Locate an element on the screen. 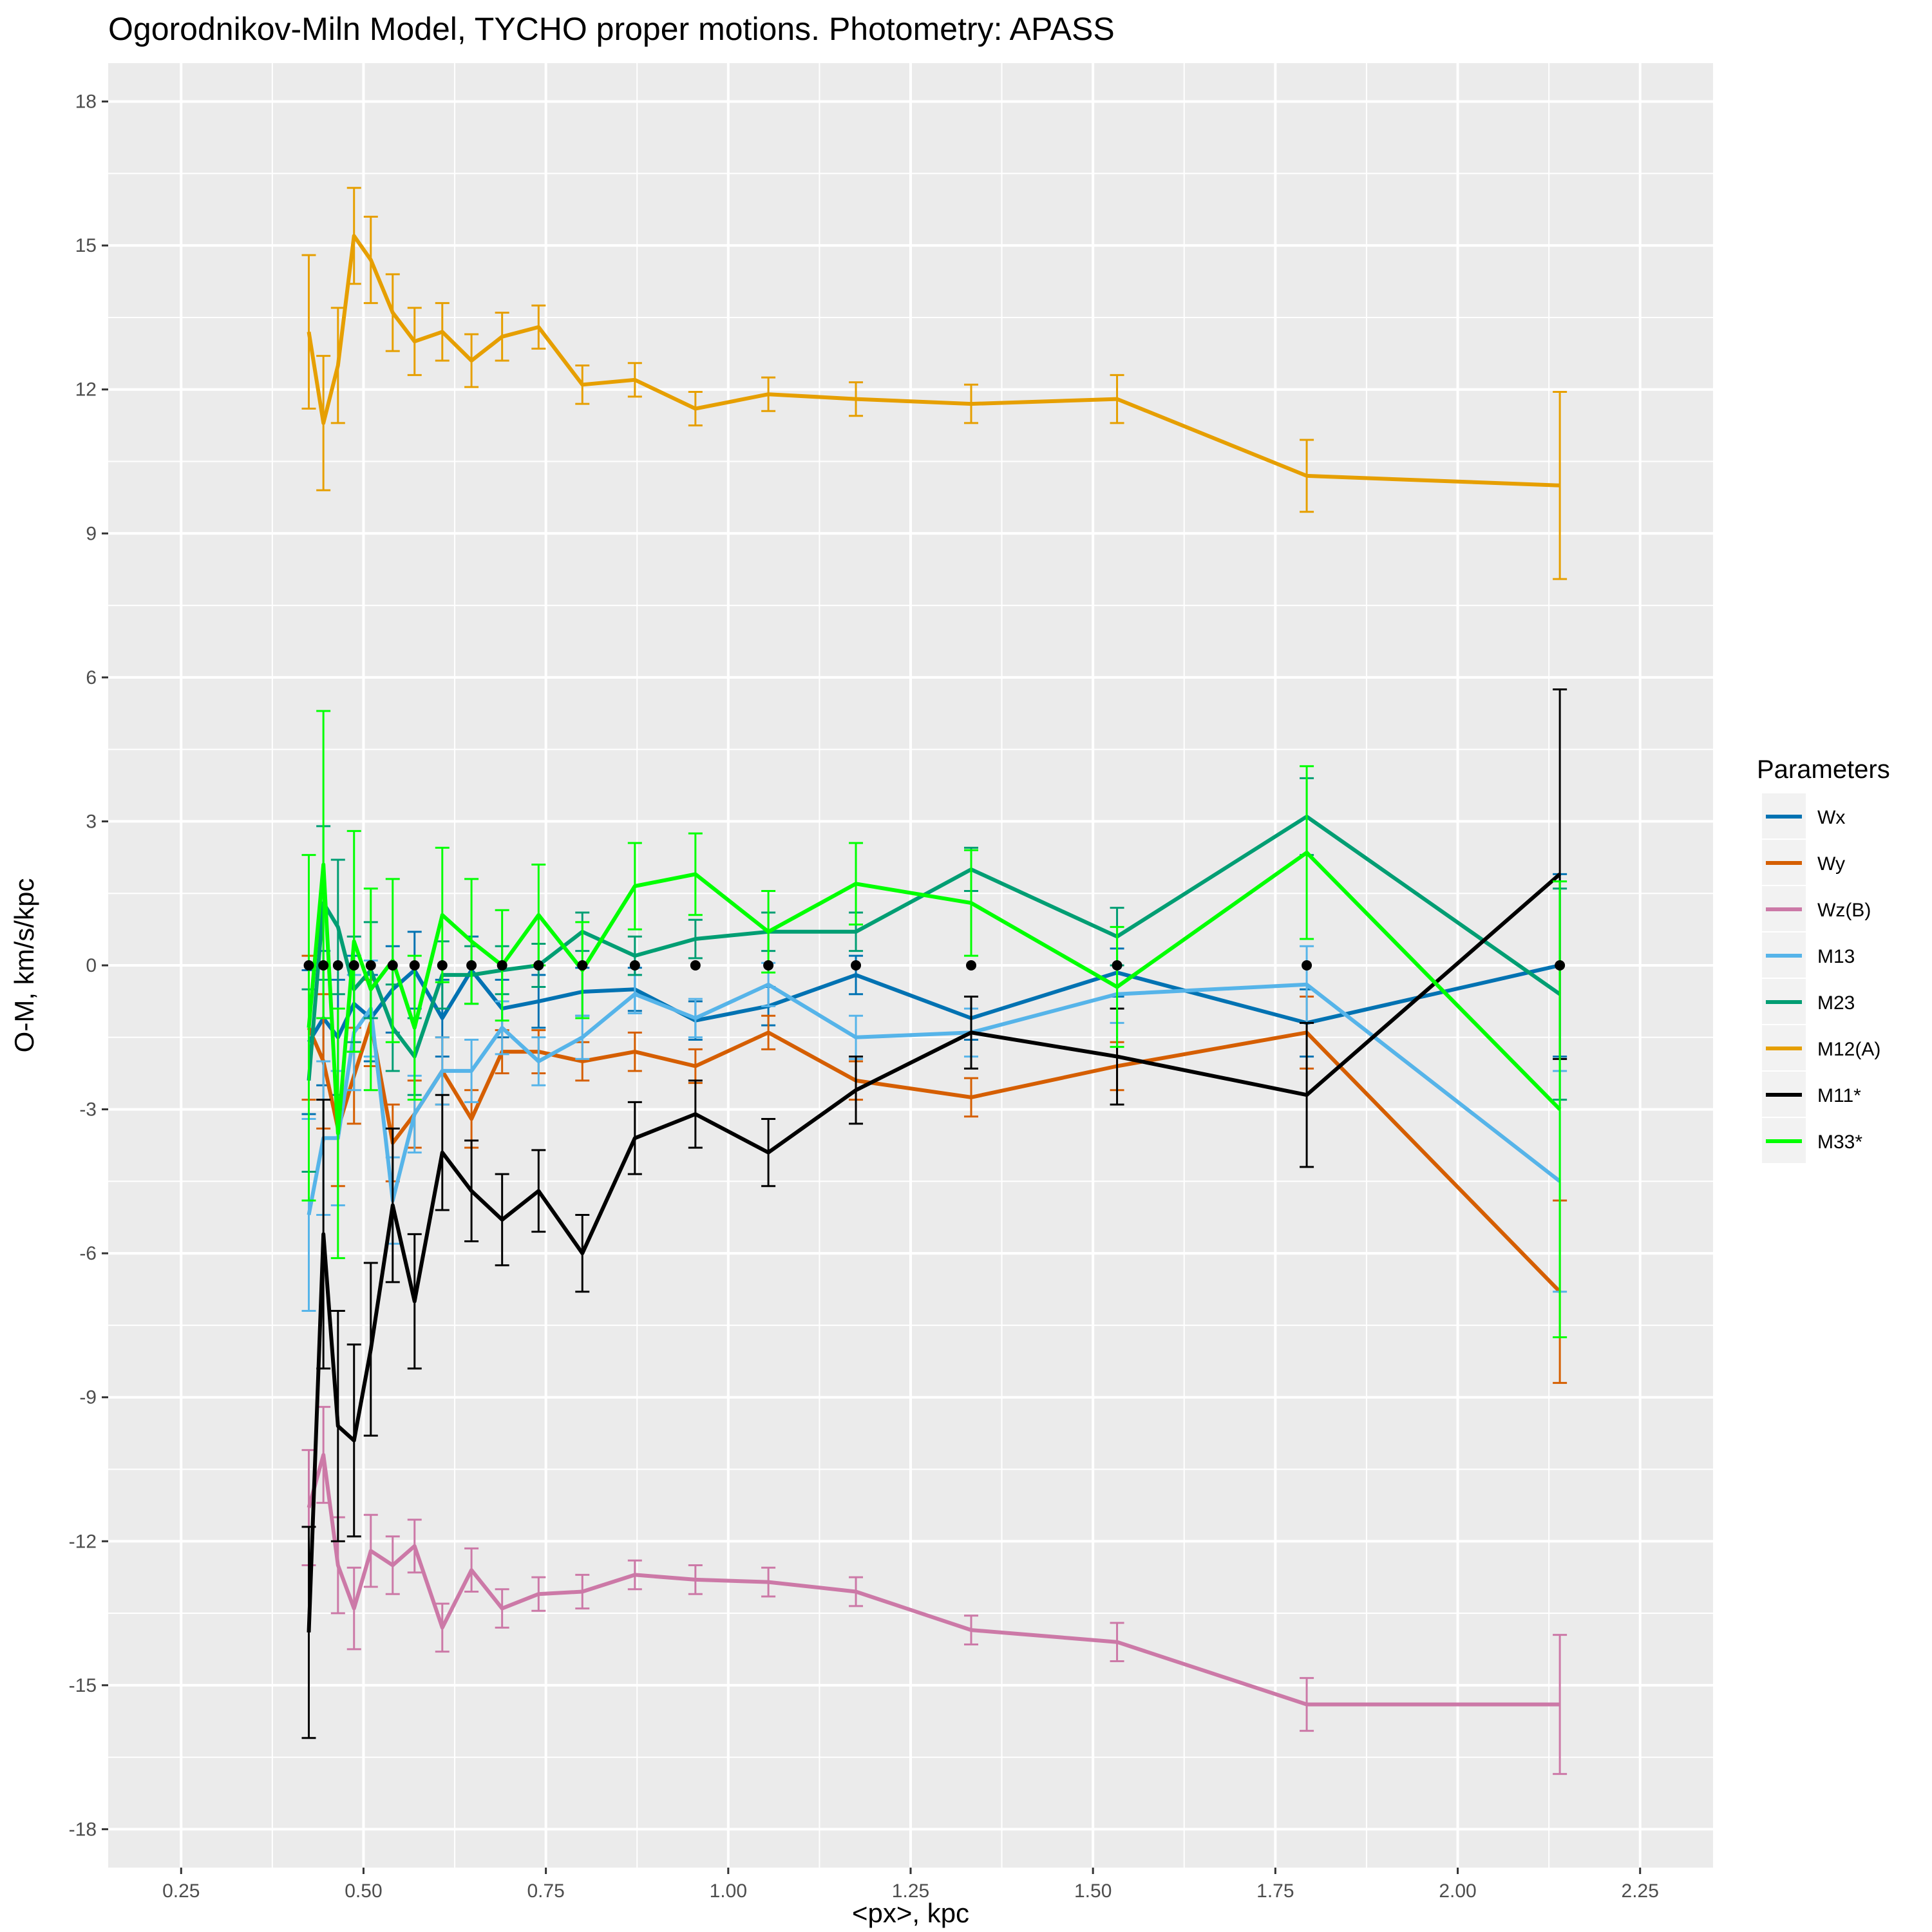 This screenshot has width=1932, height=1932. legend-items: Wx Wy Wz(B) M13 M23 M12(A) M11* M33* is located at coordinates (1821, 978).